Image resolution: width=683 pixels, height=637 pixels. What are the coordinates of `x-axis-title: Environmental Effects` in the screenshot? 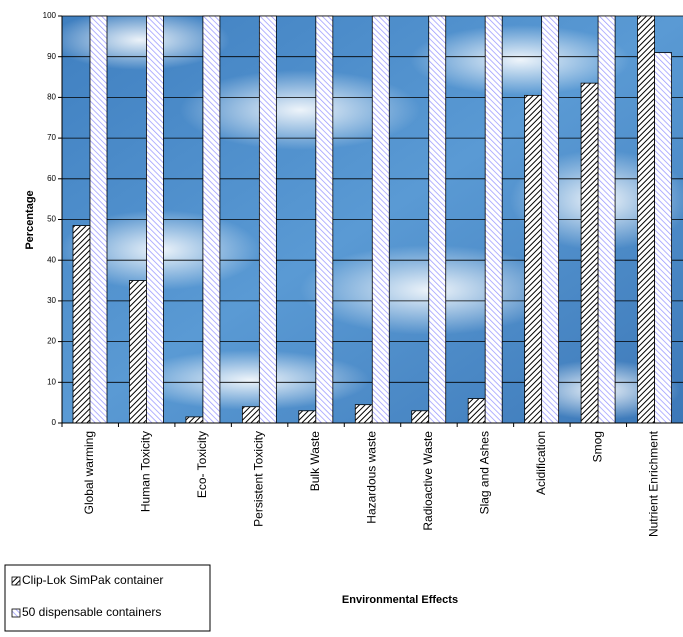 It's located at (400, 600).